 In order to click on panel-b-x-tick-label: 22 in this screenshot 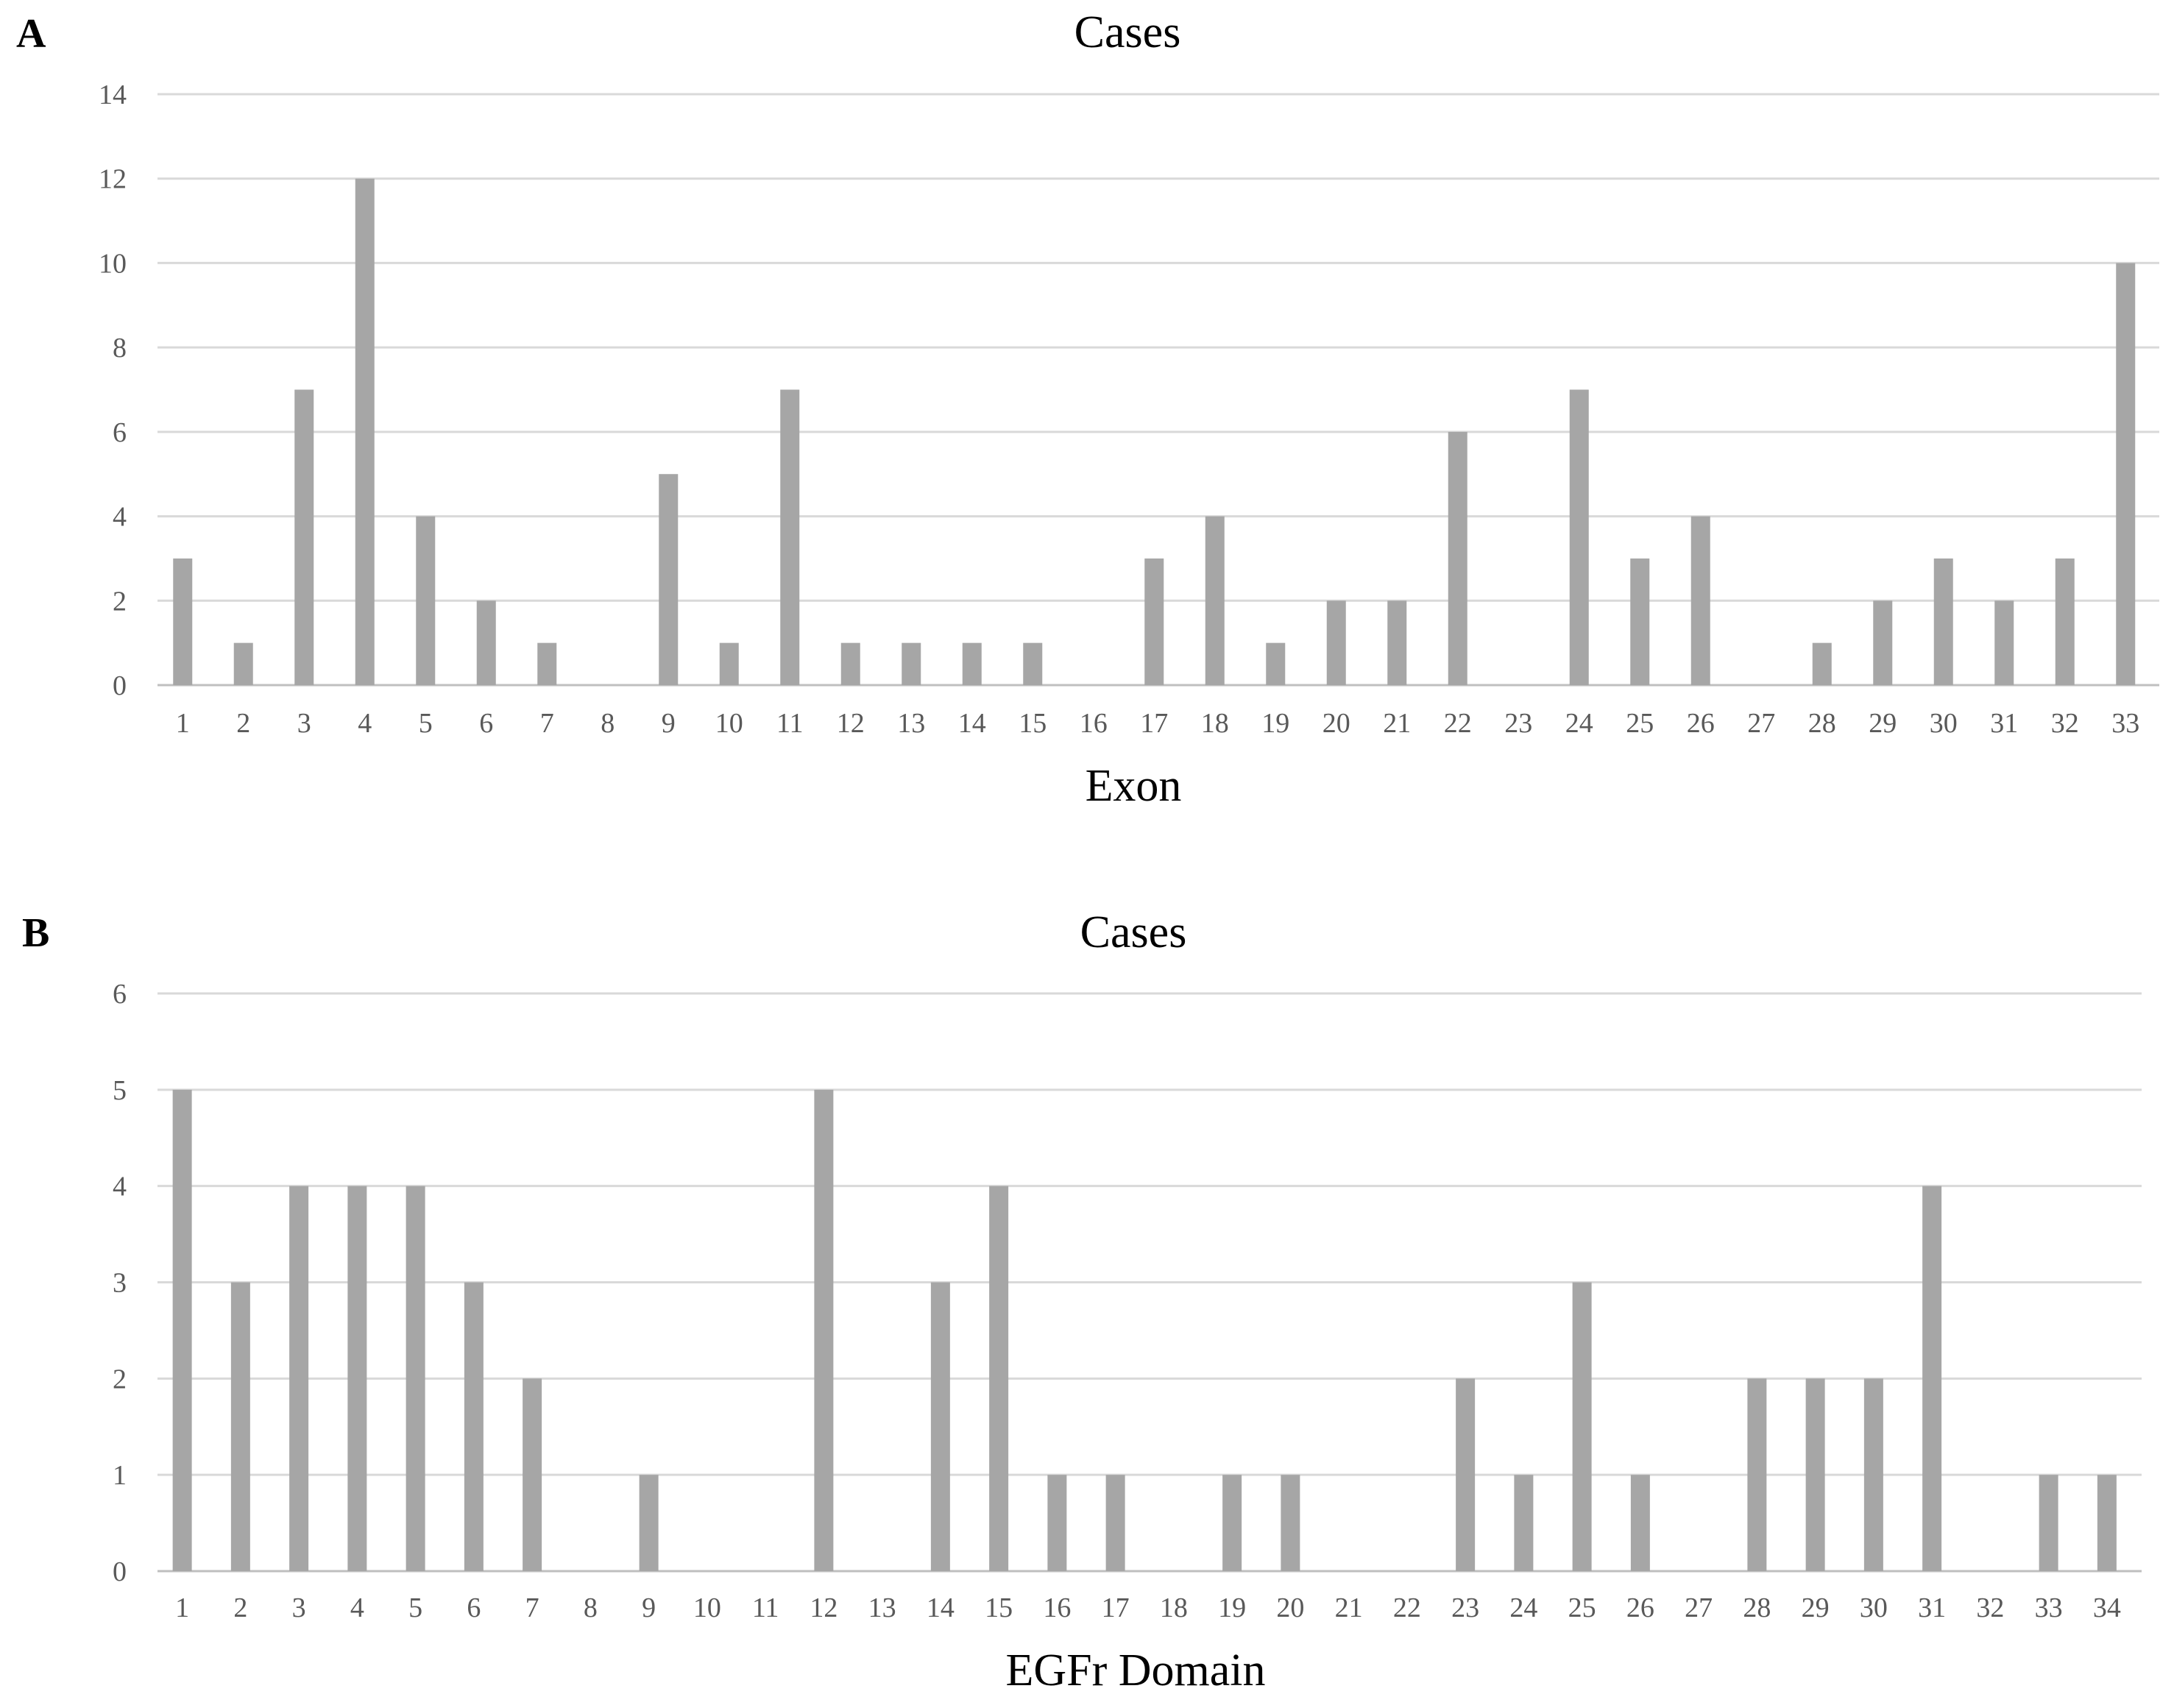, I will do `click(1407, 1608)`.